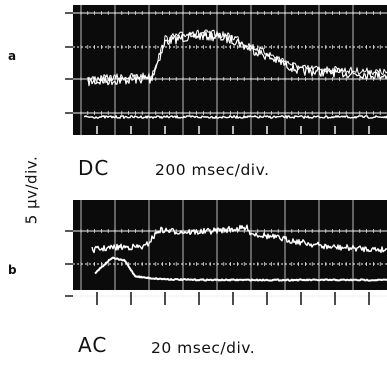  I want to click on coupling-label-b: AC, so click(93, 345).